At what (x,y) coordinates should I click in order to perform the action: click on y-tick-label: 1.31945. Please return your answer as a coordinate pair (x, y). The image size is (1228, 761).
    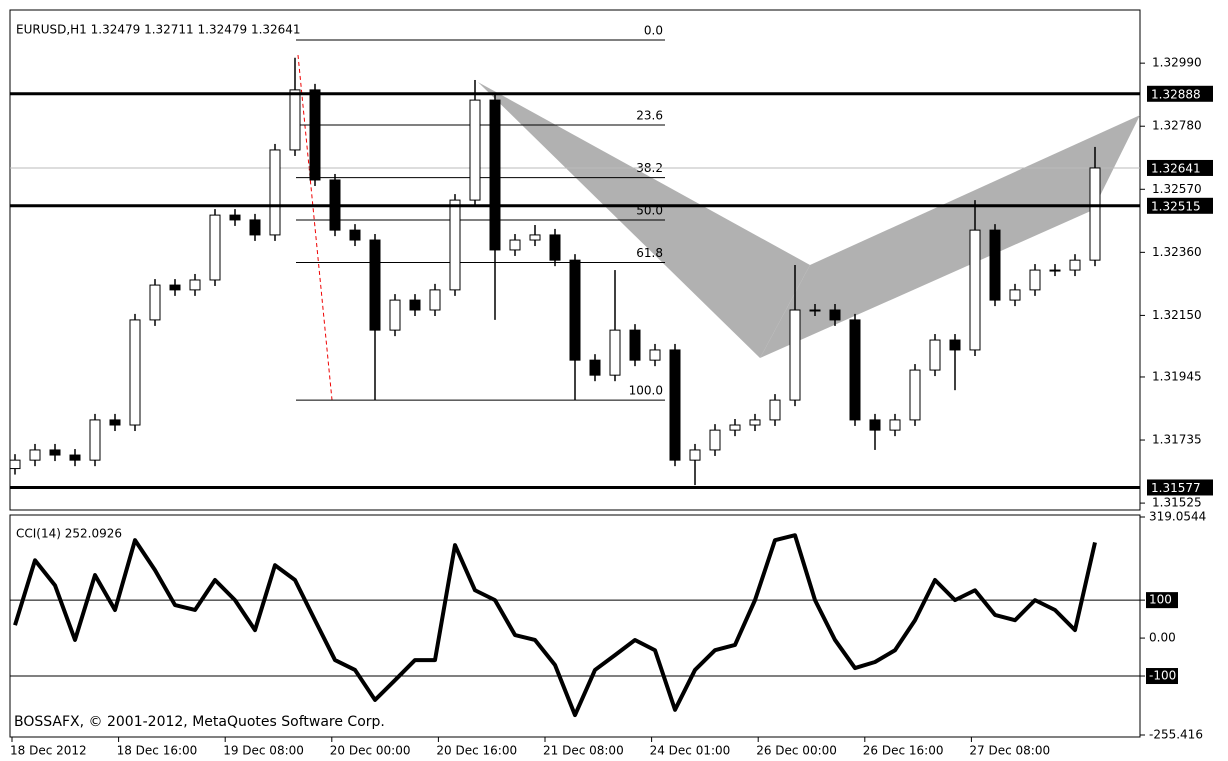
    Looking at the image, I should click on (1177, 376).